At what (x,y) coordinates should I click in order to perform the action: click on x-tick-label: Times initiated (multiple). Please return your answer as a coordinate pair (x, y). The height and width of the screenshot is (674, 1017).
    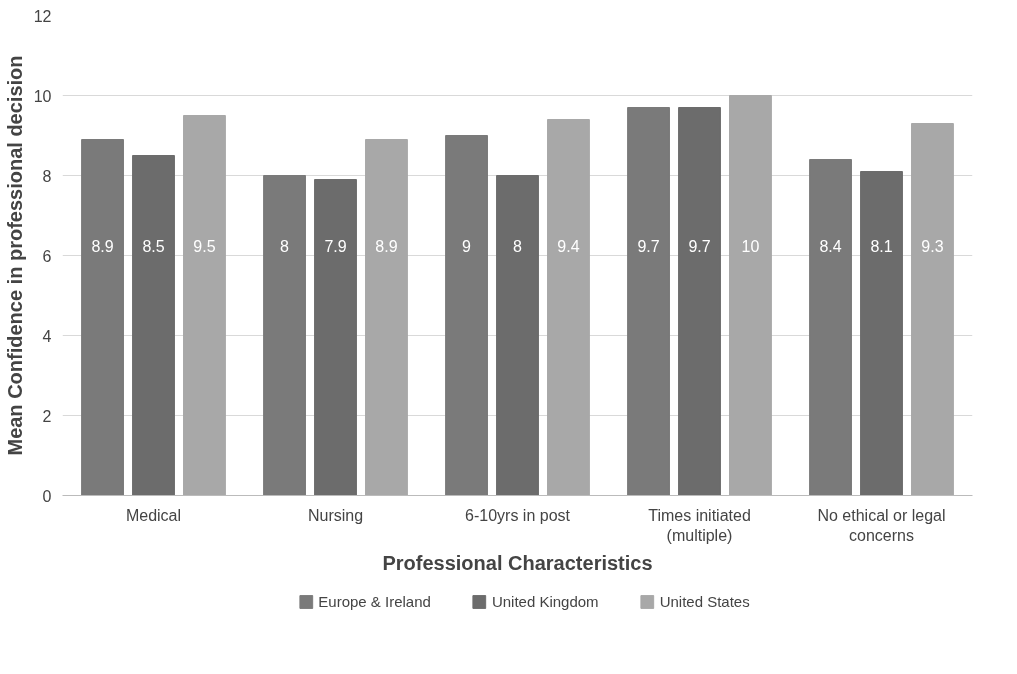
    Looking at the image, I should click on (699, 525).